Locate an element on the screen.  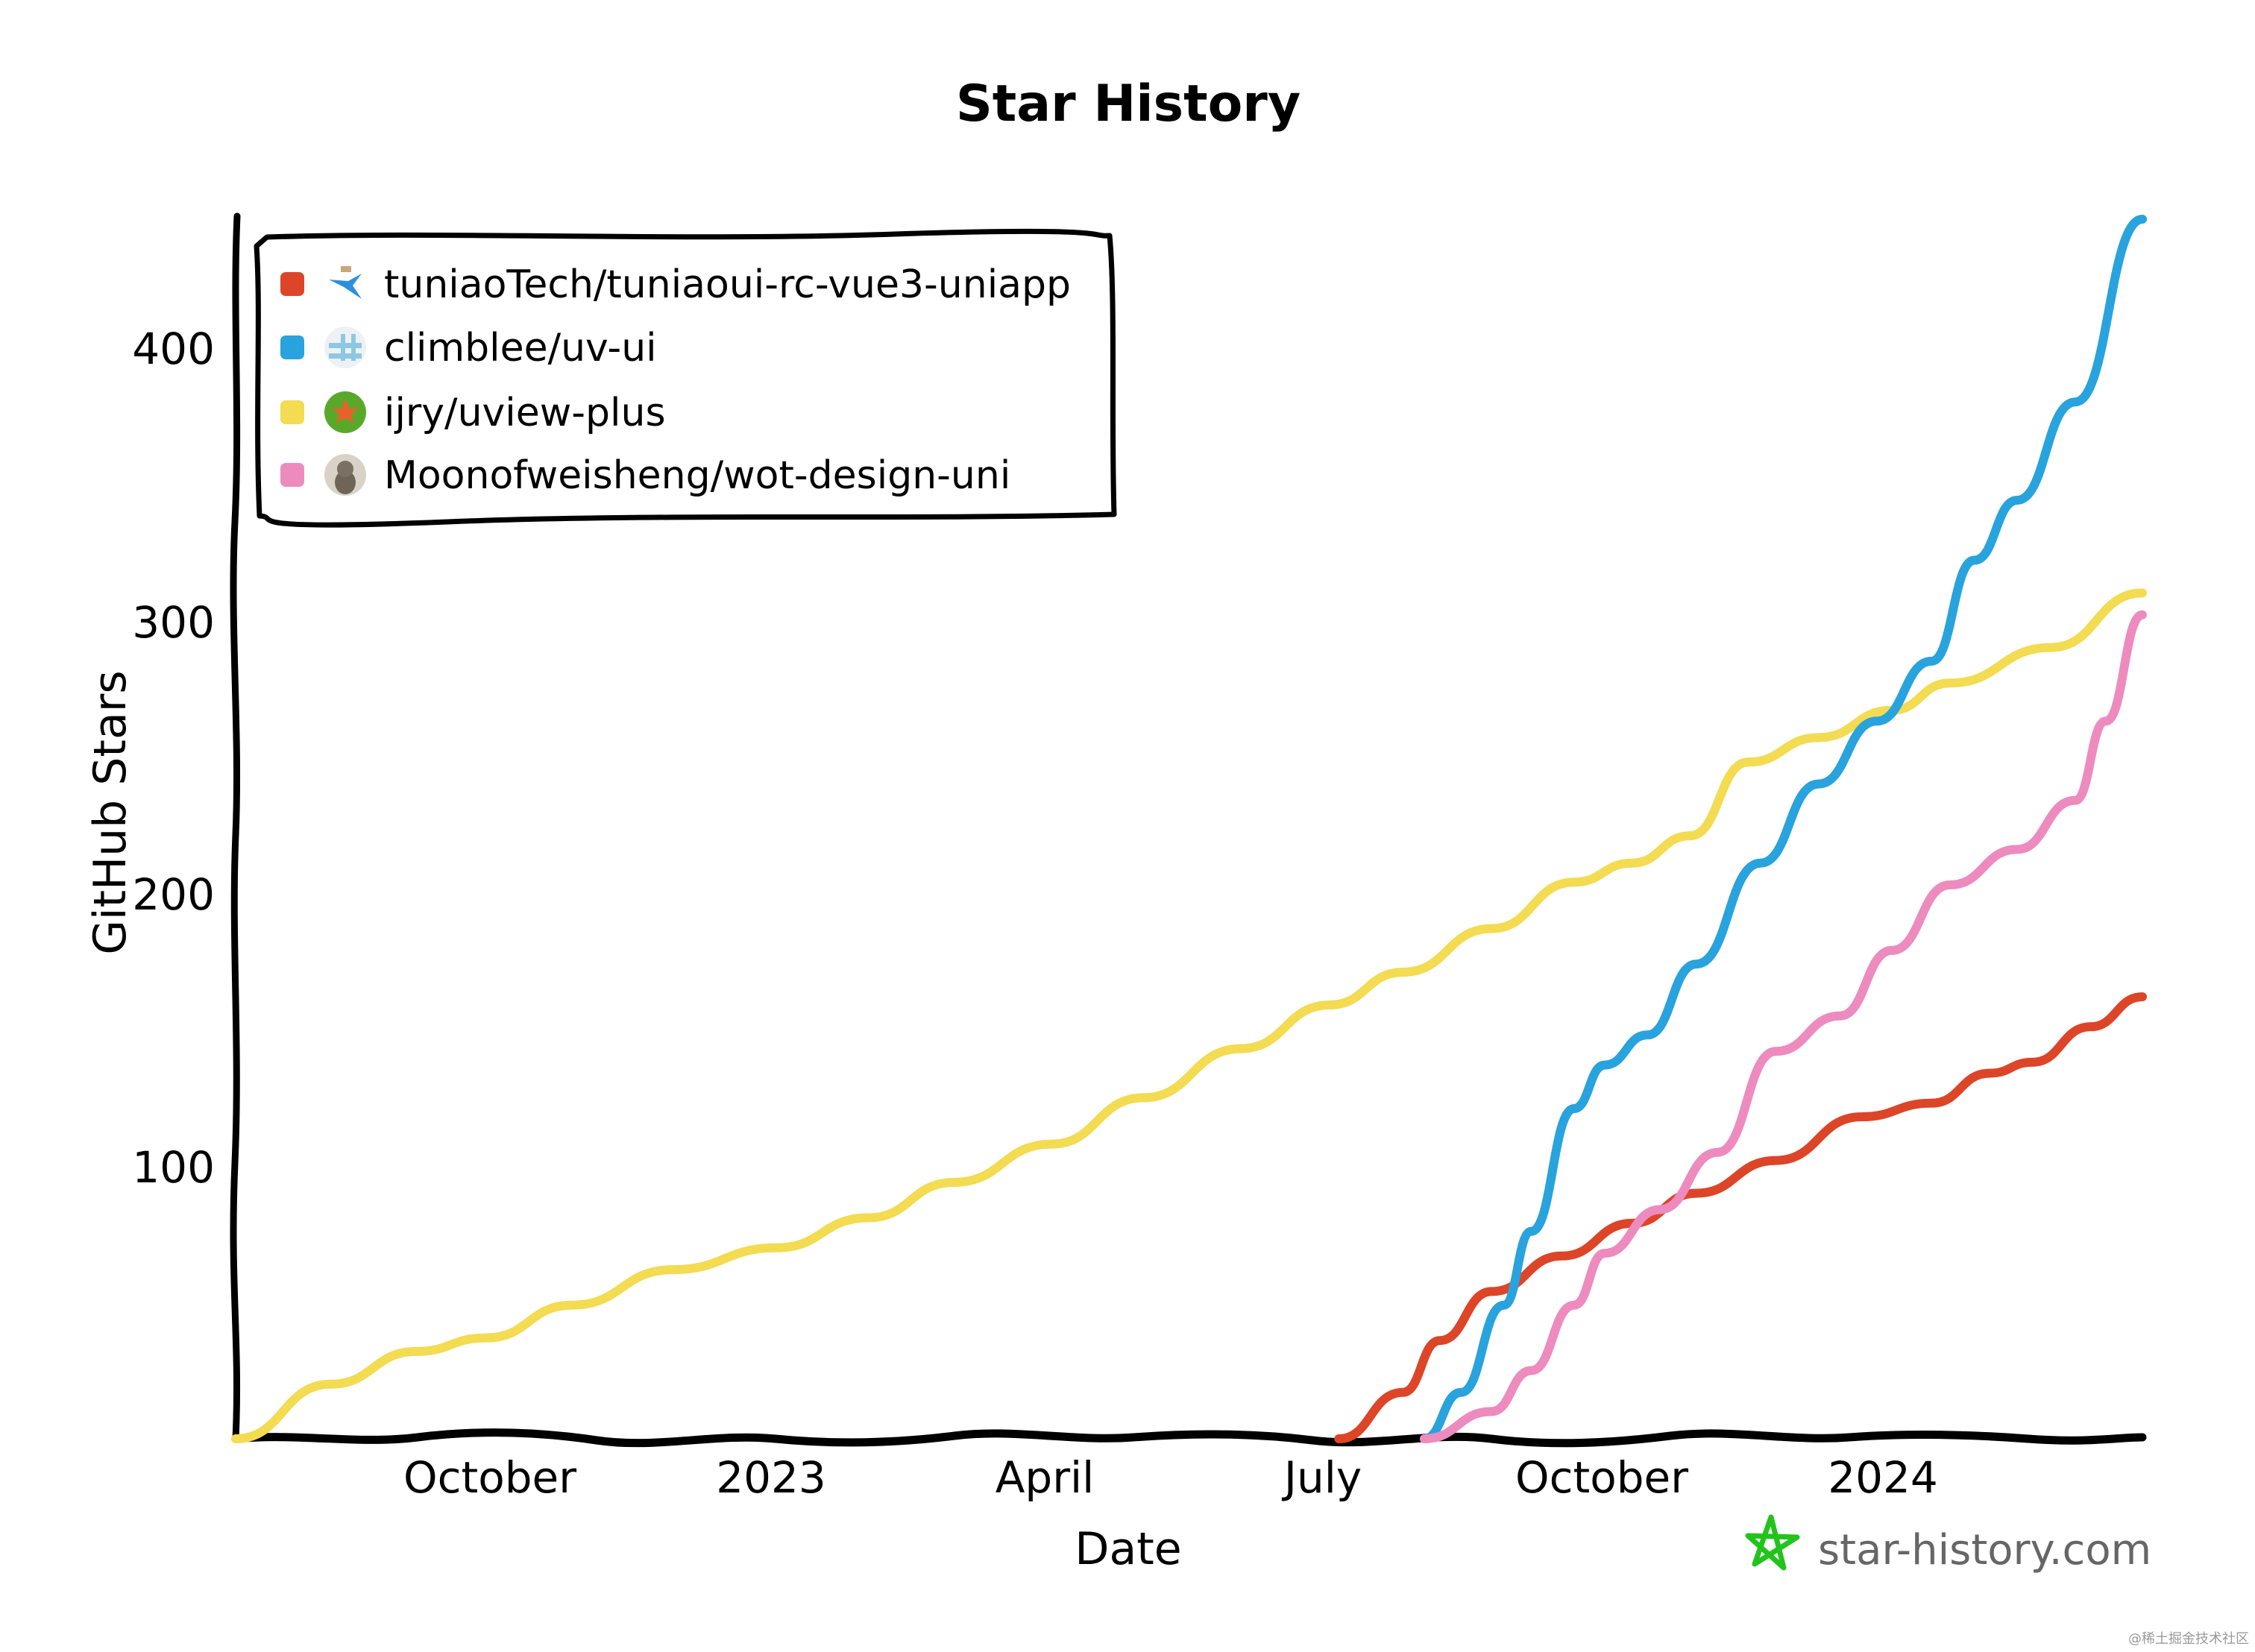
y-tick-100: 100 is located at coordinates (174, 1167).